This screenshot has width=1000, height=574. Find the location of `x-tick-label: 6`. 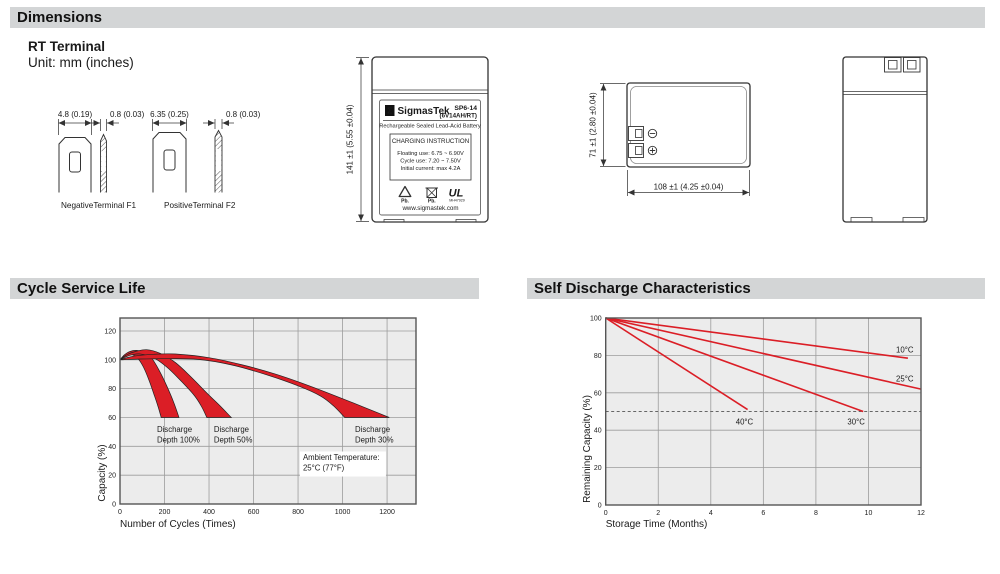

x-tick-label: 6 is located at coordinates (763, 513).